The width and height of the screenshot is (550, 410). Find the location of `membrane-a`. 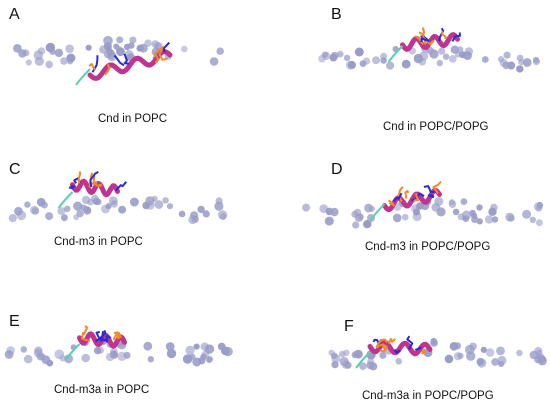

membrane-a is located at coordinates (118, 52).